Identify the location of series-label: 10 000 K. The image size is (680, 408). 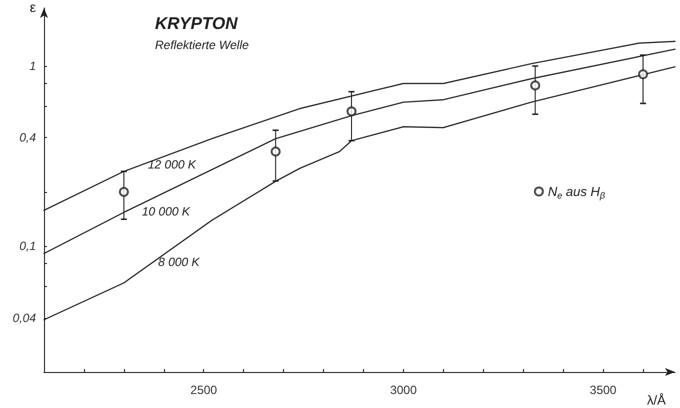
(166, 211).